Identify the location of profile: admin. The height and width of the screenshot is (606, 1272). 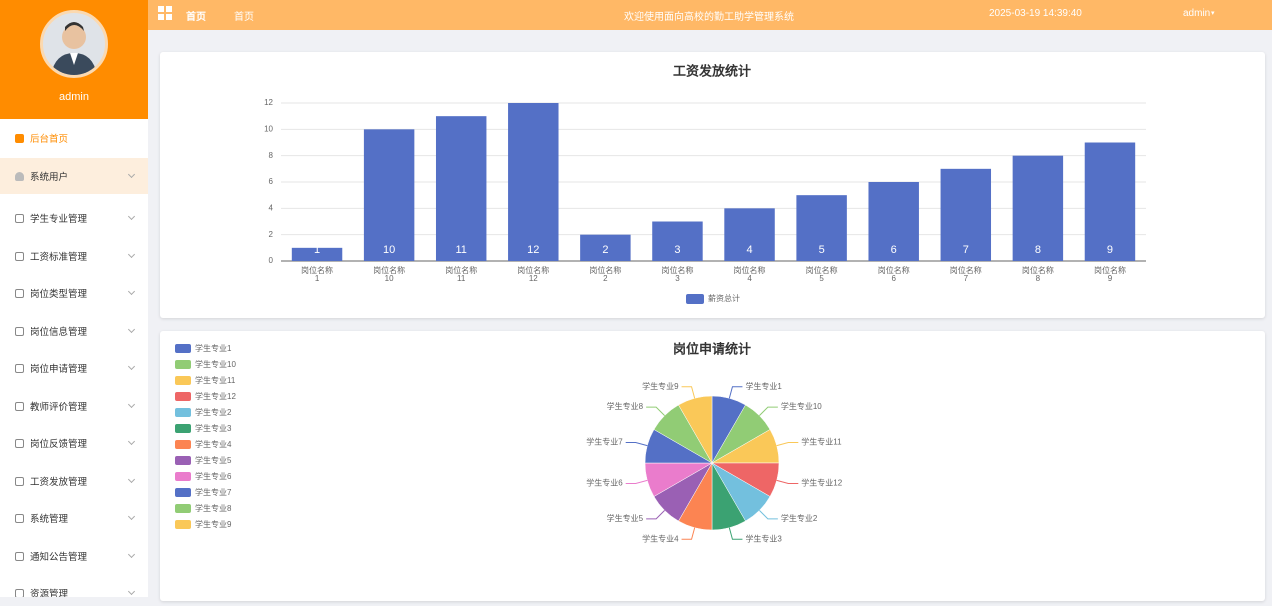
(74, 59).